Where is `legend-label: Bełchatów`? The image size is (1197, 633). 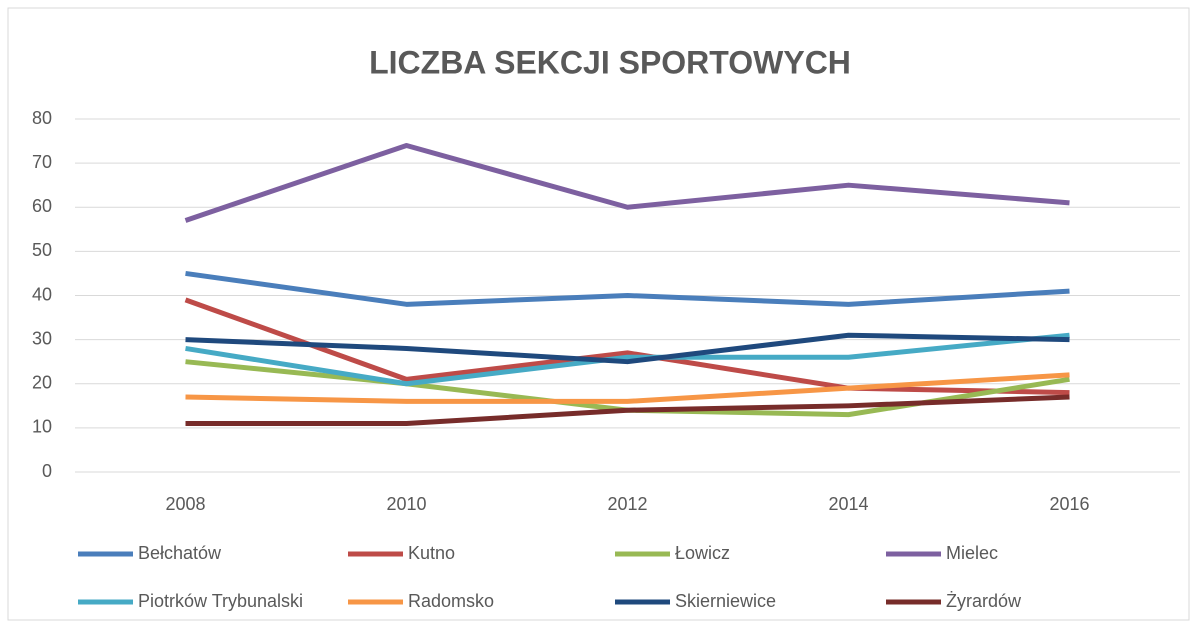
legend-label: Bełchatów is located at coordinates (180, 553).